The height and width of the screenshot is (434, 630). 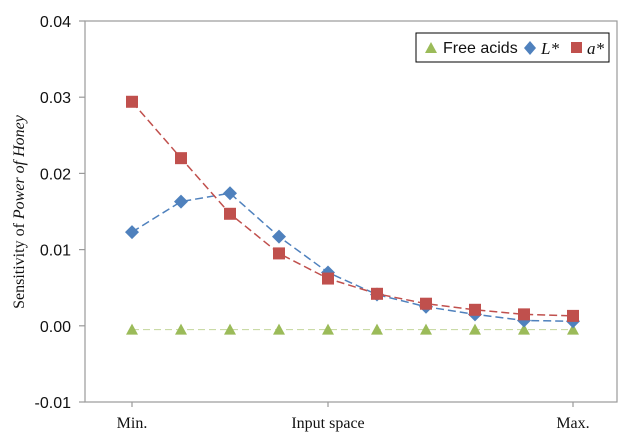 I want to click on legend-label-a: a*, so click(x=596, y=48).